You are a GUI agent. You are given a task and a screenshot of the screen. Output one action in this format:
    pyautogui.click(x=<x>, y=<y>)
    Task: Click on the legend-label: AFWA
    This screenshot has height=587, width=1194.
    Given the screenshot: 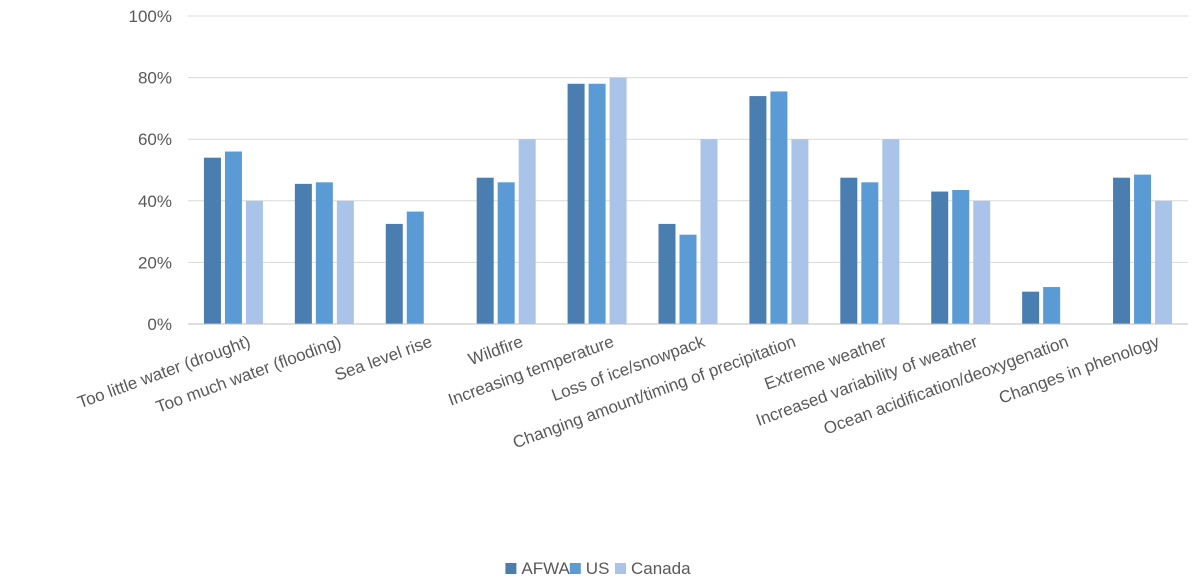 What is the action you would take?
    pyautogui.click(x=545, y=568)
    